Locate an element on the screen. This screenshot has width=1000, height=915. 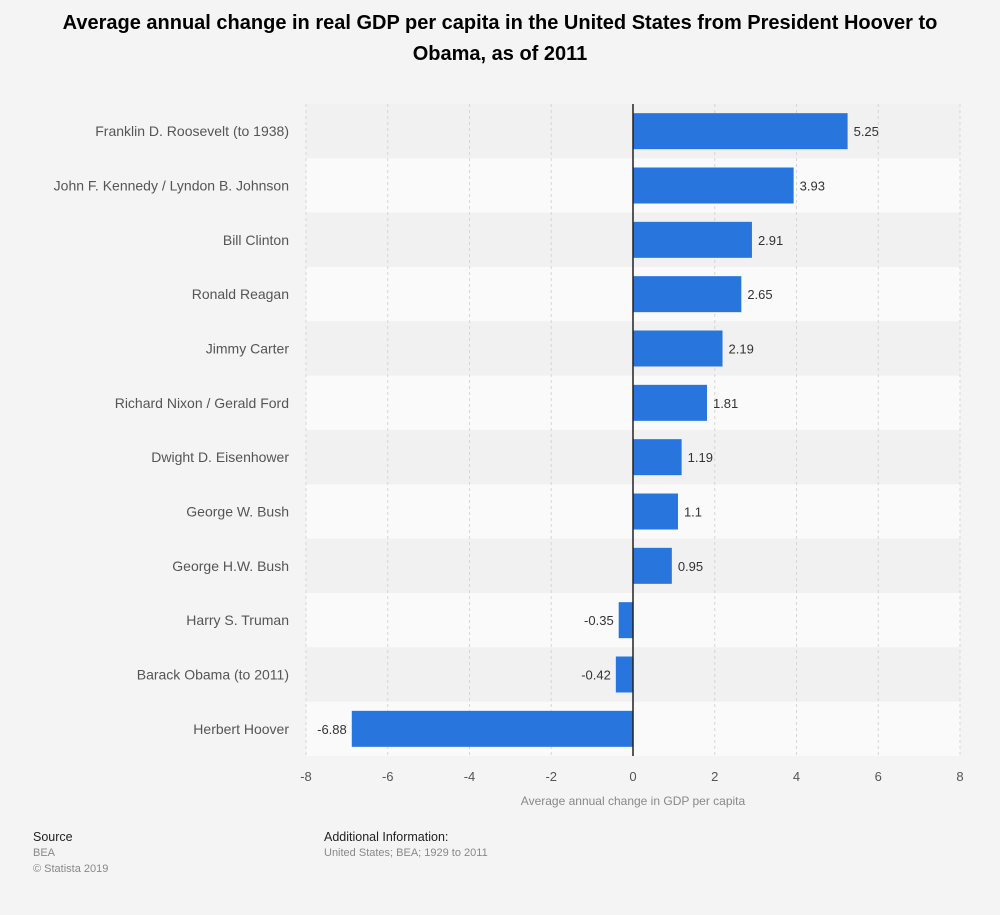
x-tick-label: -2 is located at coordinates (551, 776).